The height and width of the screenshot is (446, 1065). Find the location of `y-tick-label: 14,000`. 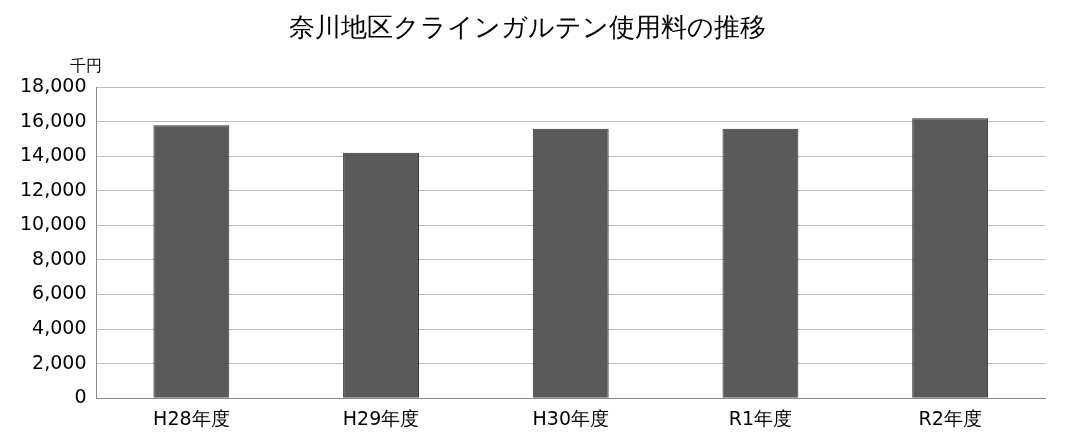

y-tick-label: 14,000 is located at coordinates (53, 154).